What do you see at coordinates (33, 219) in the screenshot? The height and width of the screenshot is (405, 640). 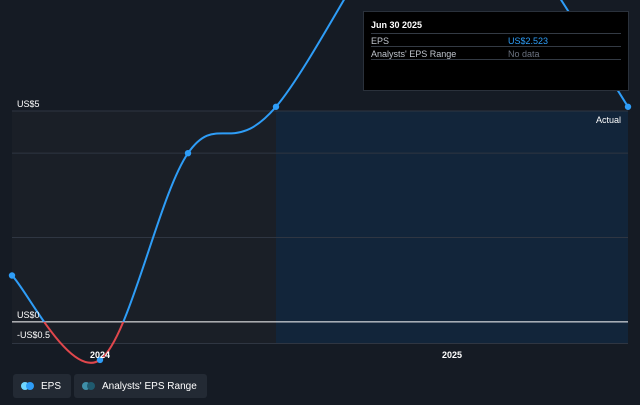 I see `y-axis-labels: US$5 US$0 -US$0.5` at bounding box center [33, 219].